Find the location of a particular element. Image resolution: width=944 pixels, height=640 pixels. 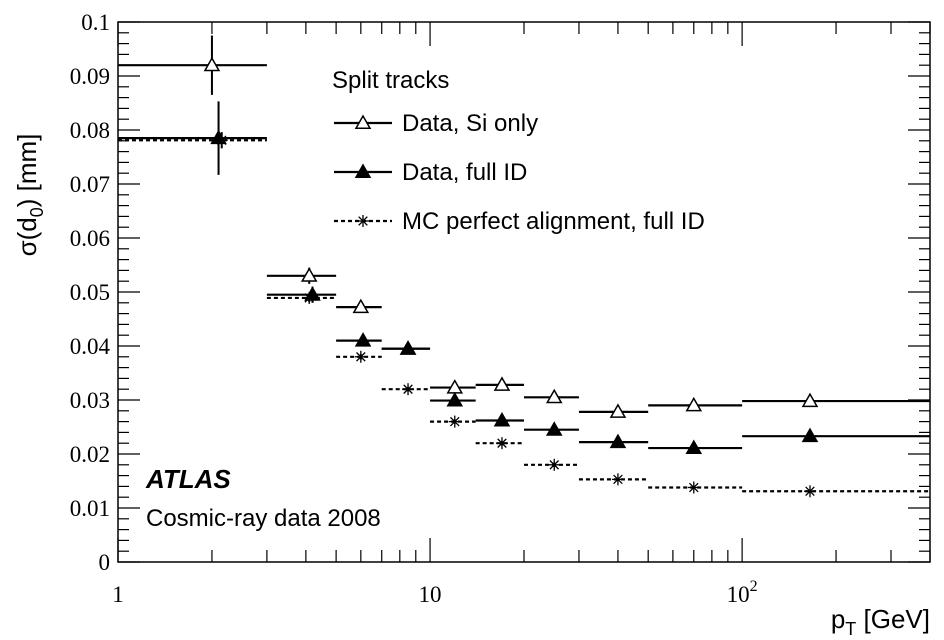

legend-entry: MC perfect alignment, full ID is located at coordinates (519, 221).